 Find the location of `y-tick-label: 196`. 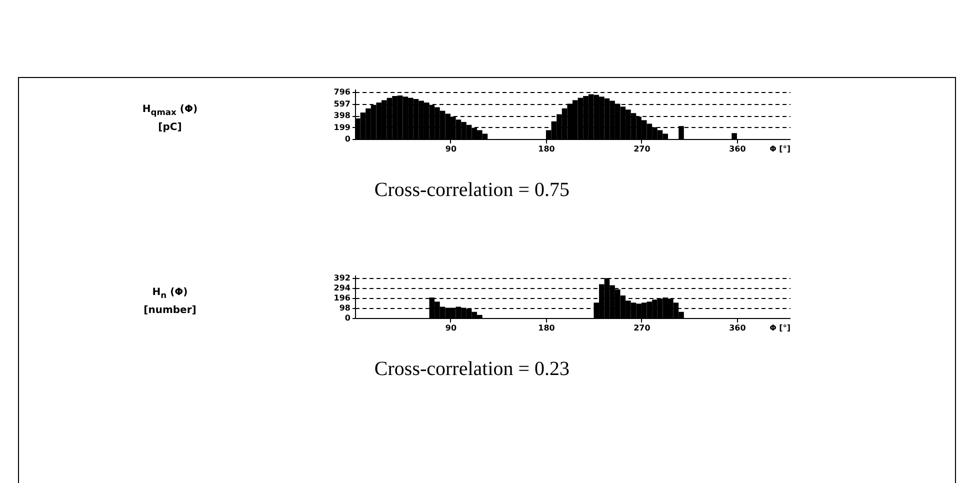

y-tick-label: 196 is located at coordinates (342, 297).